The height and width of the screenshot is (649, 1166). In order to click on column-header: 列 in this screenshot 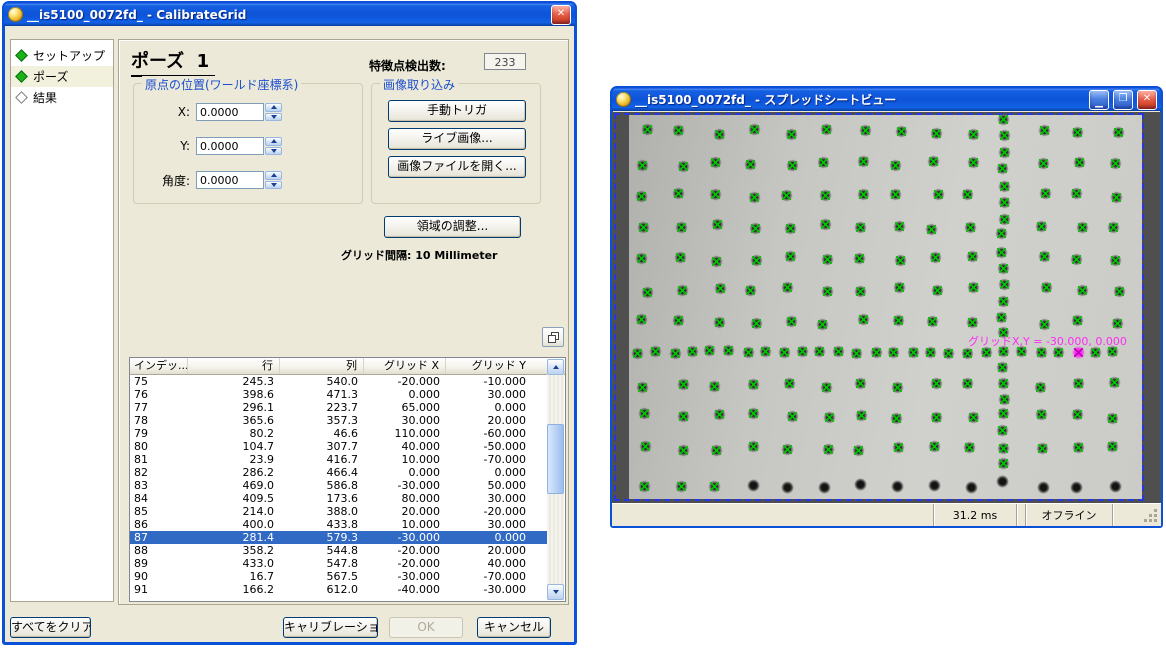, I will do `click(322, 366)`.